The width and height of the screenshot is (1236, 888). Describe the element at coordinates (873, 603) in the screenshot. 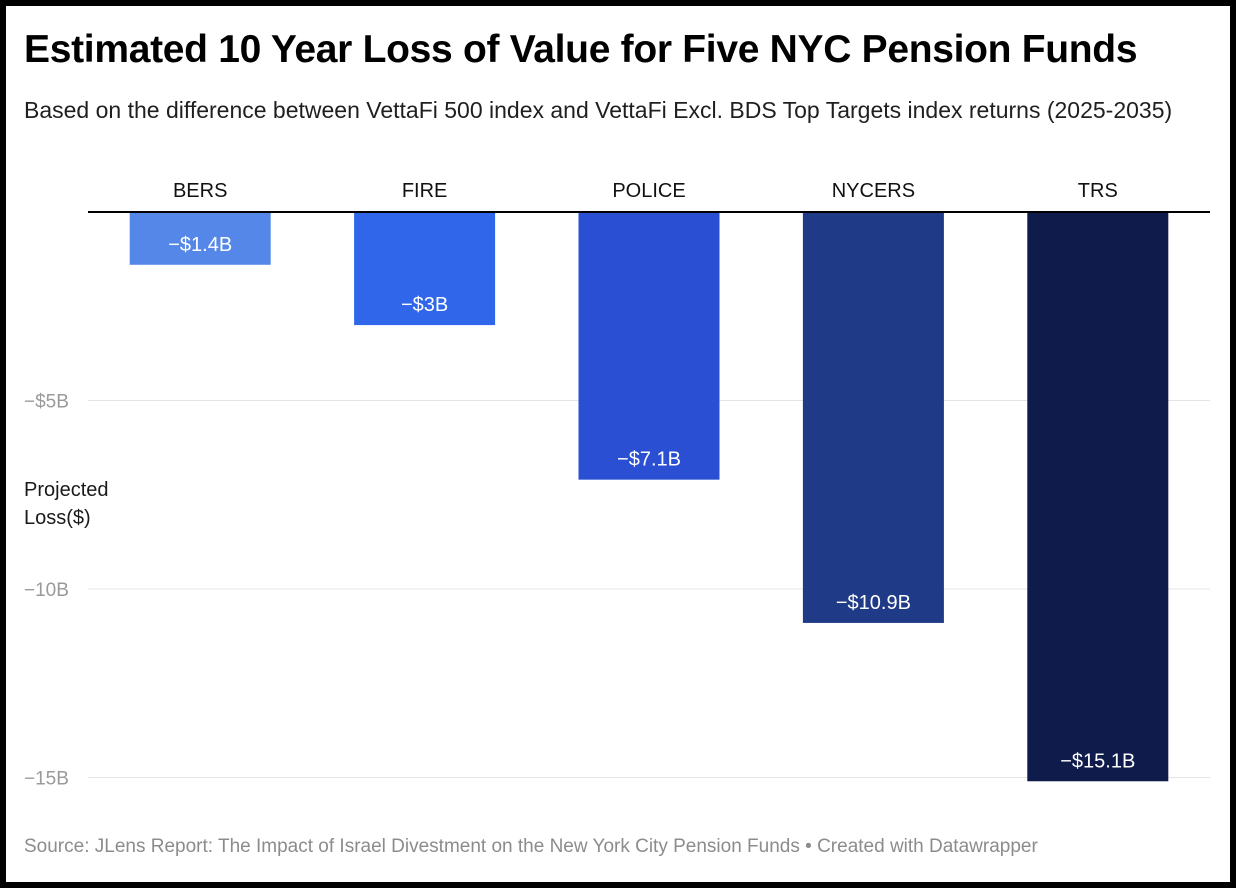

I see `value-label: −$10.9B` at that location.